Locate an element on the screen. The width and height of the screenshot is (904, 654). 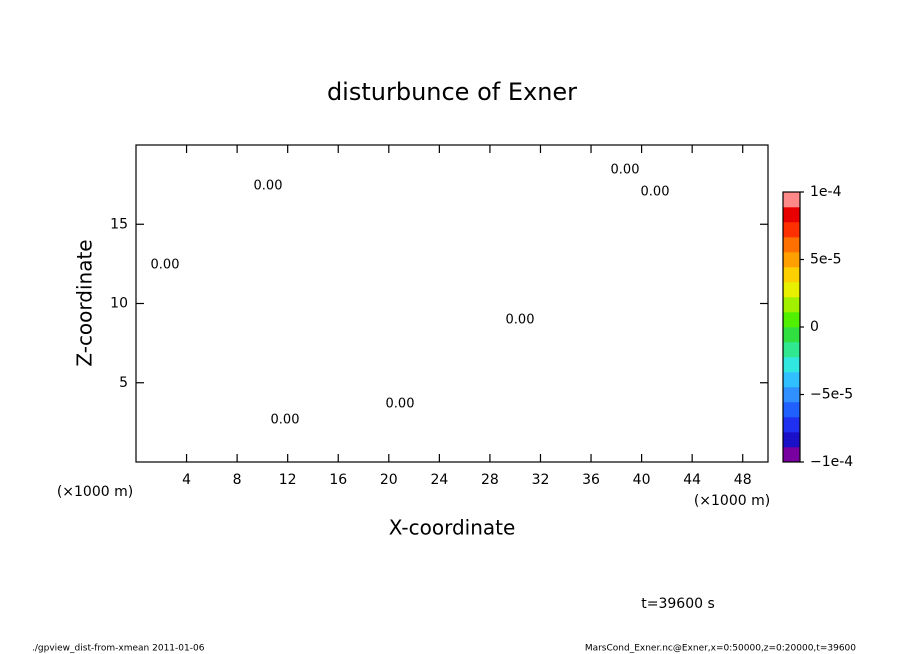
colorbar-tick-label: 0 is located at coordinates (814, 327).